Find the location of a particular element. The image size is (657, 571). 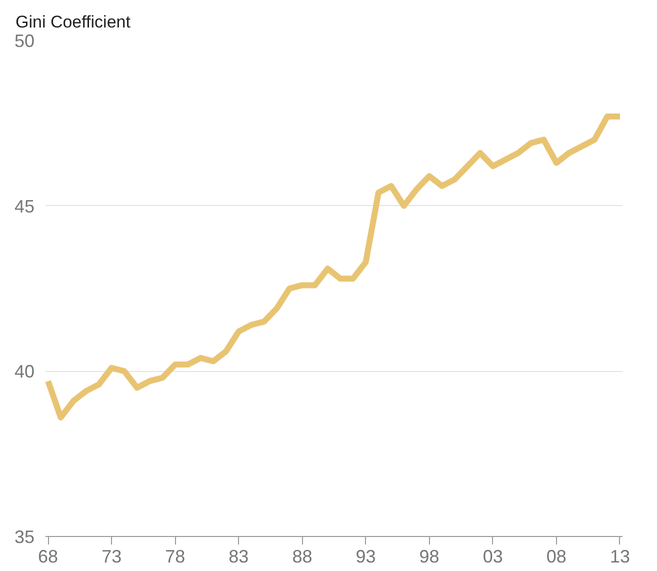

x-tick-label: 88 is located at coordinates (302, 556).